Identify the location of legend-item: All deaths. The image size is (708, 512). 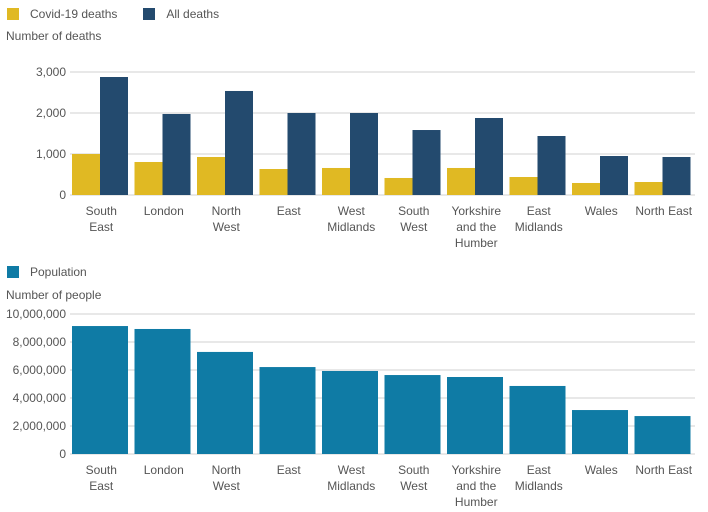
(181, 14).